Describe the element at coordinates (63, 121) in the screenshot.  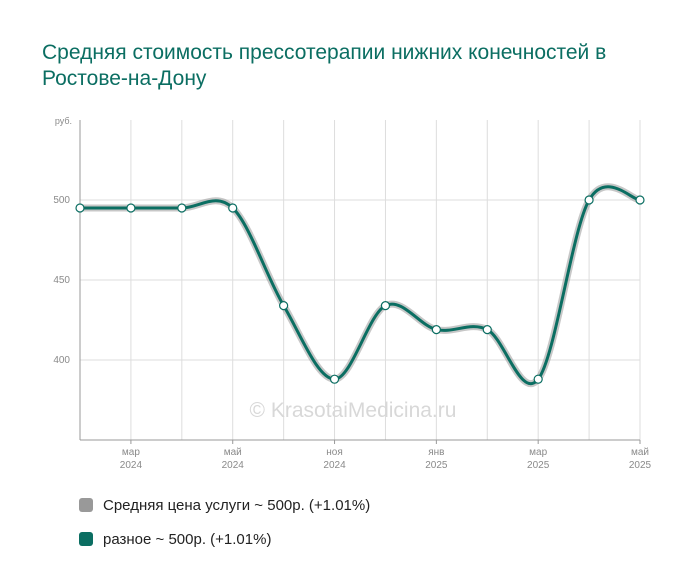
I see `y-axis-unit-label: руб.` at that location.